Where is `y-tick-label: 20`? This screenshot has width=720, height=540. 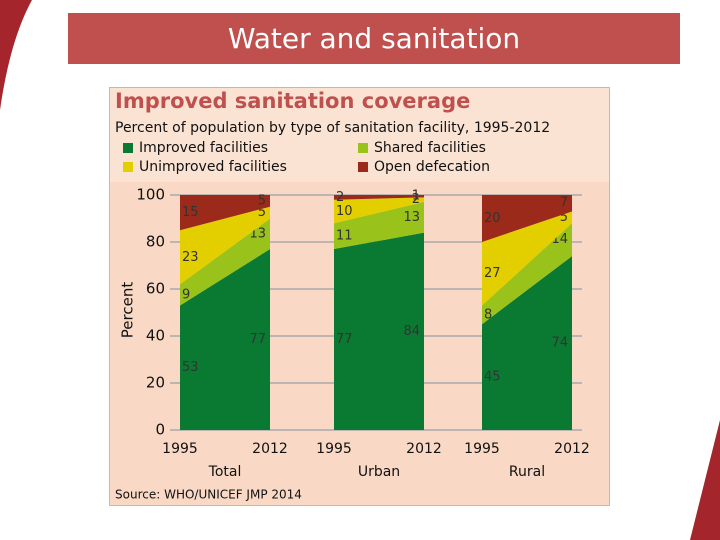 y-tick-label: 20 is located at coordinates (155, 383).